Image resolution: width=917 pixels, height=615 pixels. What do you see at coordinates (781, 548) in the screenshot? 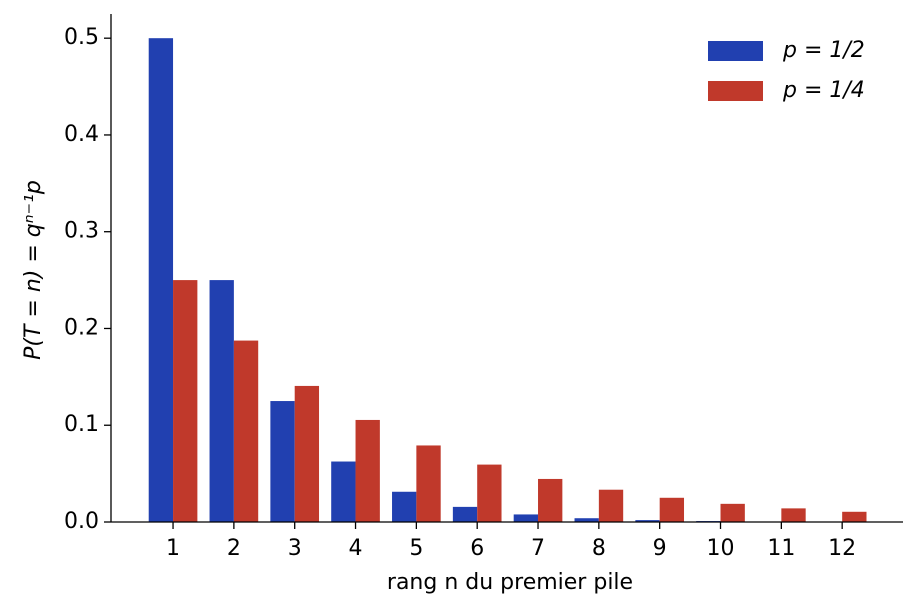
I see `x-tick-label: 11` at bounding box center [781, 548].